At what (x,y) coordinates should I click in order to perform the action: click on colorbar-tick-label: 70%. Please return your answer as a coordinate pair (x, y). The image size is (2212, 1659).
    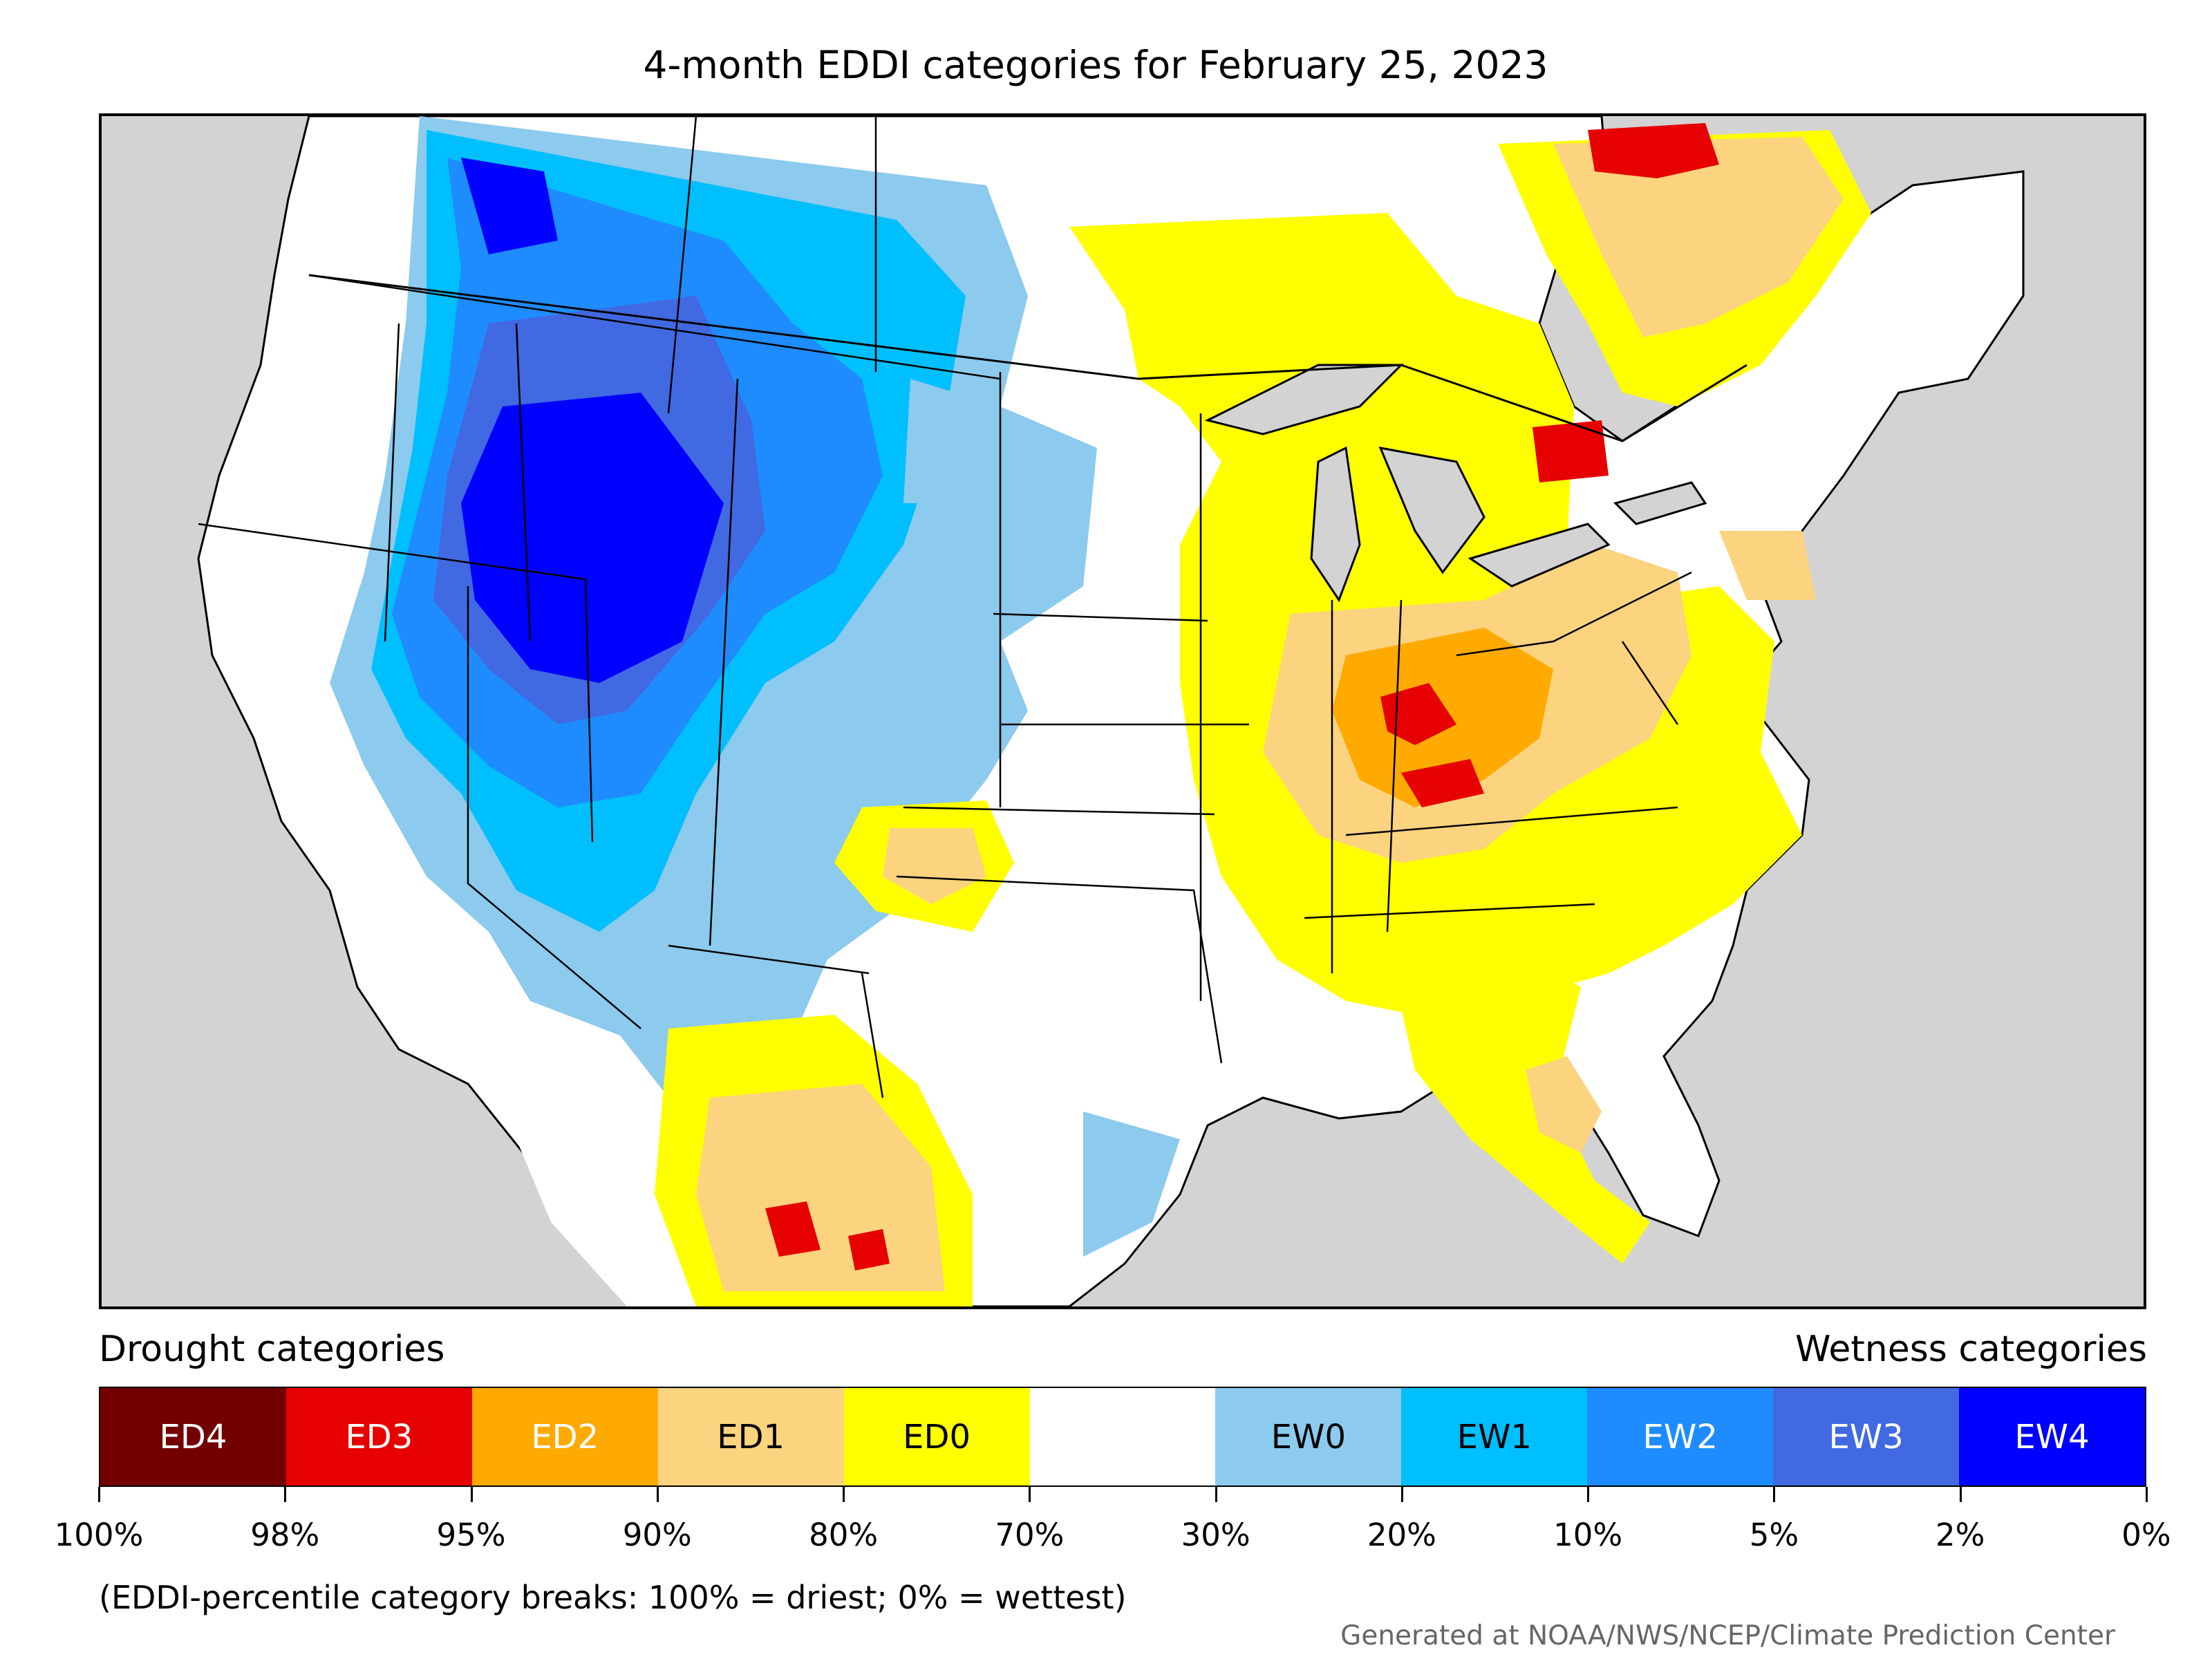
    Looking at the image, I should click on (1030, 1535).